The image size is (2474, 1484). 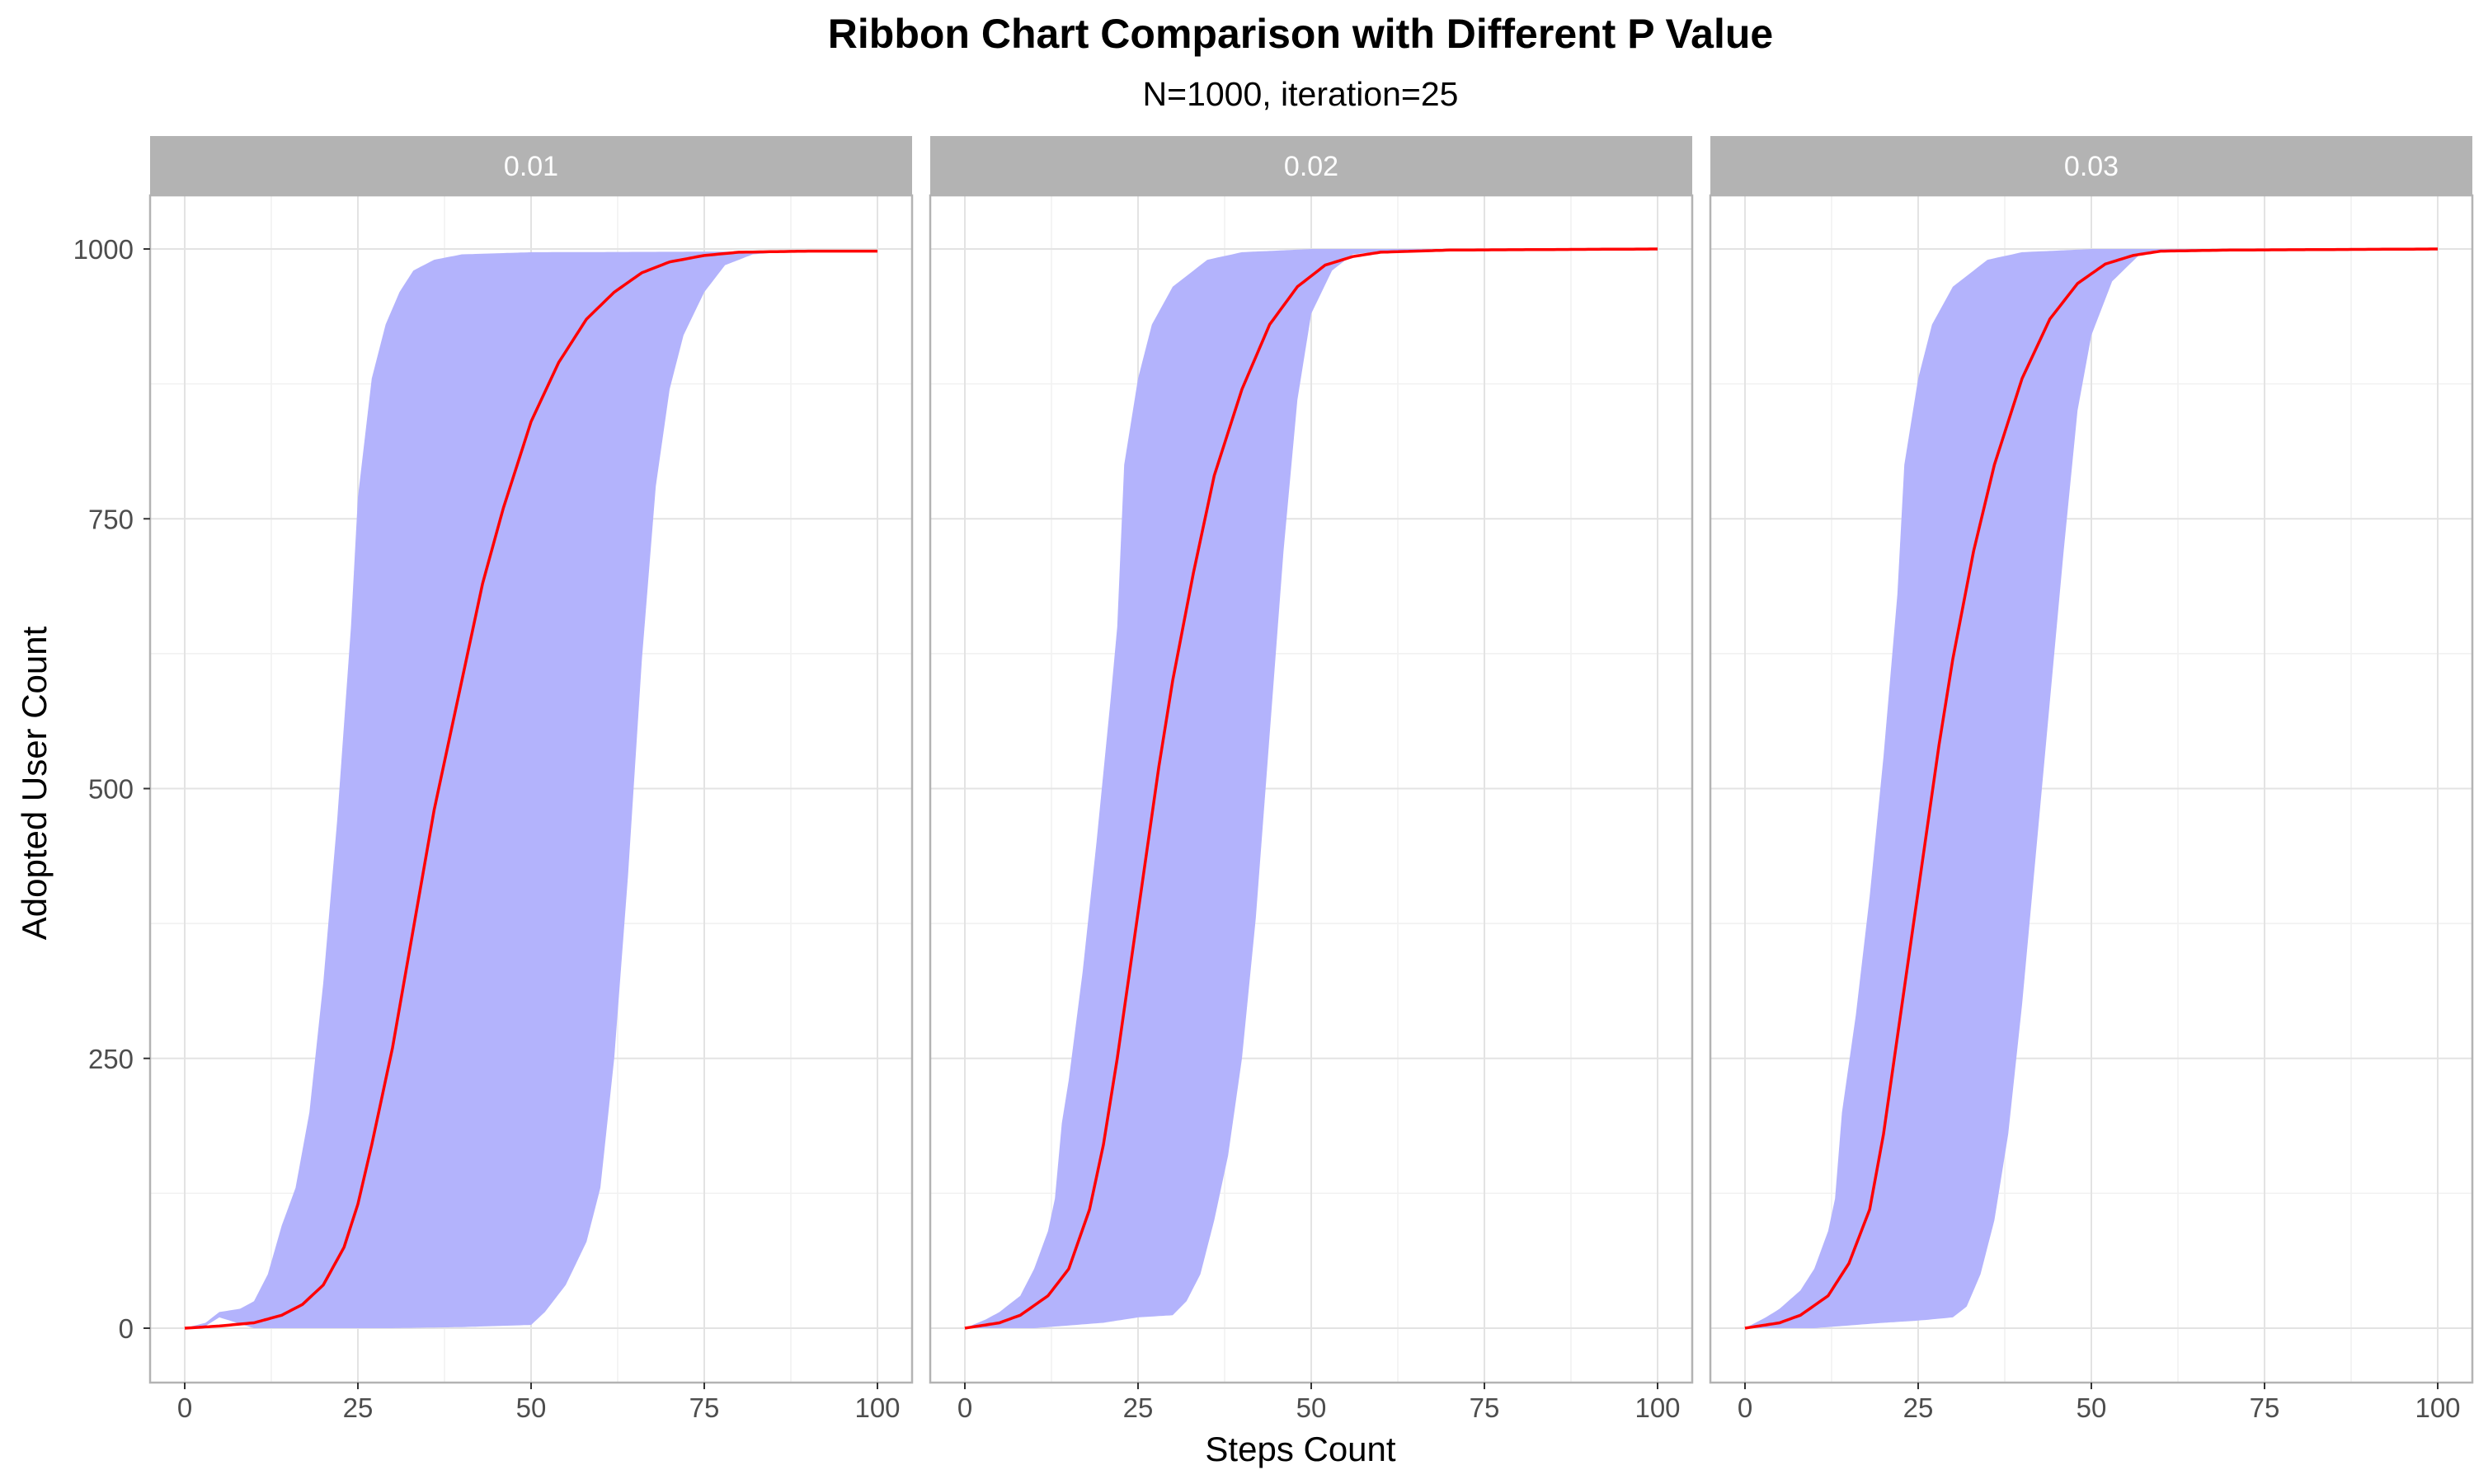 I want to click on facet-strip-label: 0.01, so click(x=531, y=166).